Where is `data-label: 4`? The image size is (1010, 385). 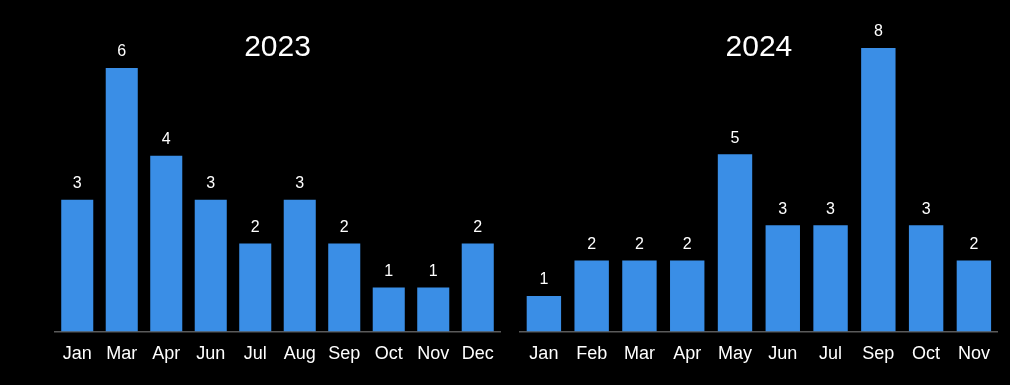
data-label: 4 is located at coordinates (166, 139).